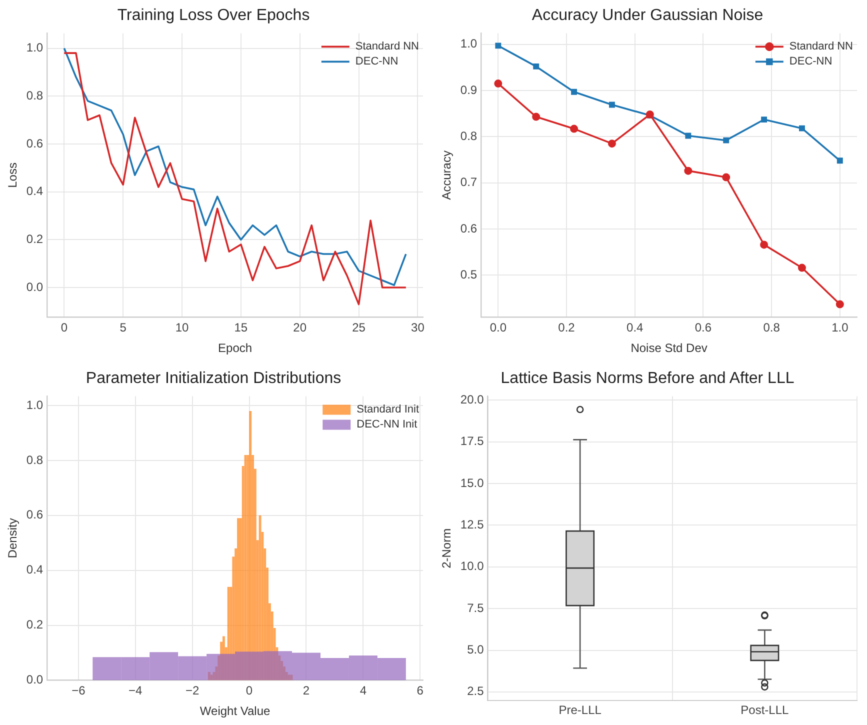 This screenshot has width=867, height=725. What do you see at coordinates (235, 348) in the screenshot?
I see `x-axis-title: Epoch` at bounding box center [235, 348].